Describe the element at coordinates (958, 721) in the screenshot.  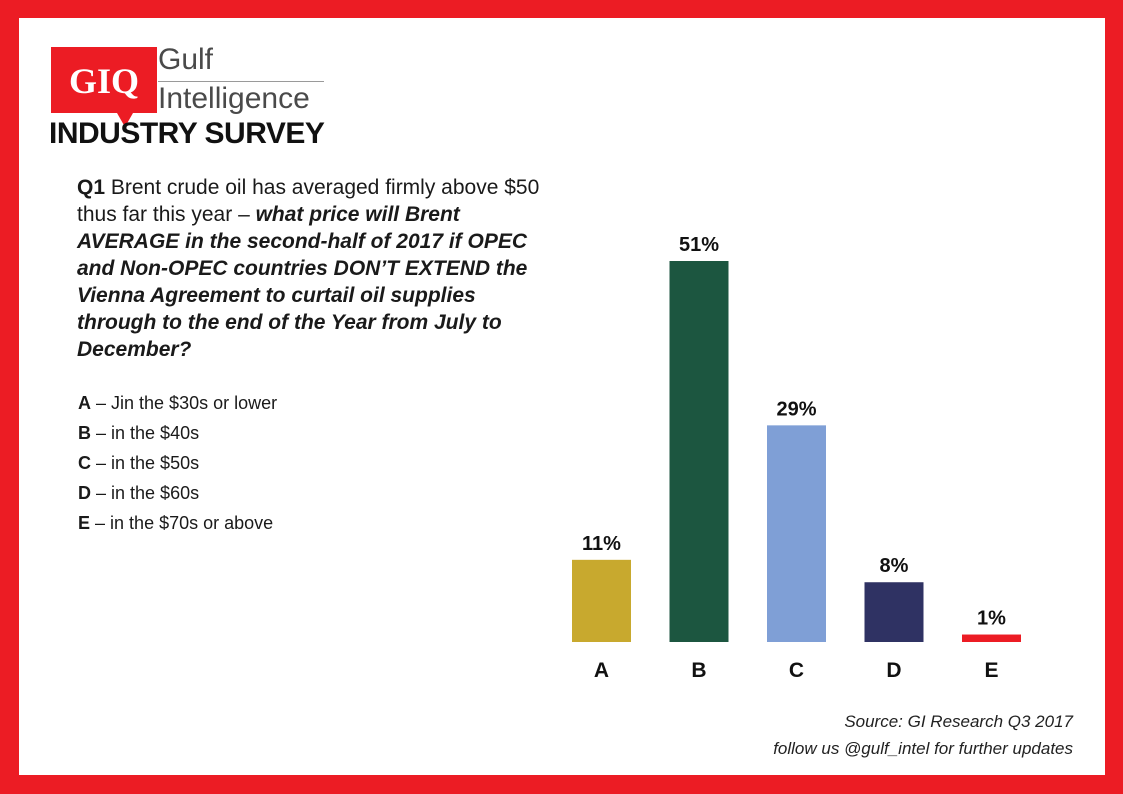
I see `source-text: Source: GI Research Q3 2017` at that location.